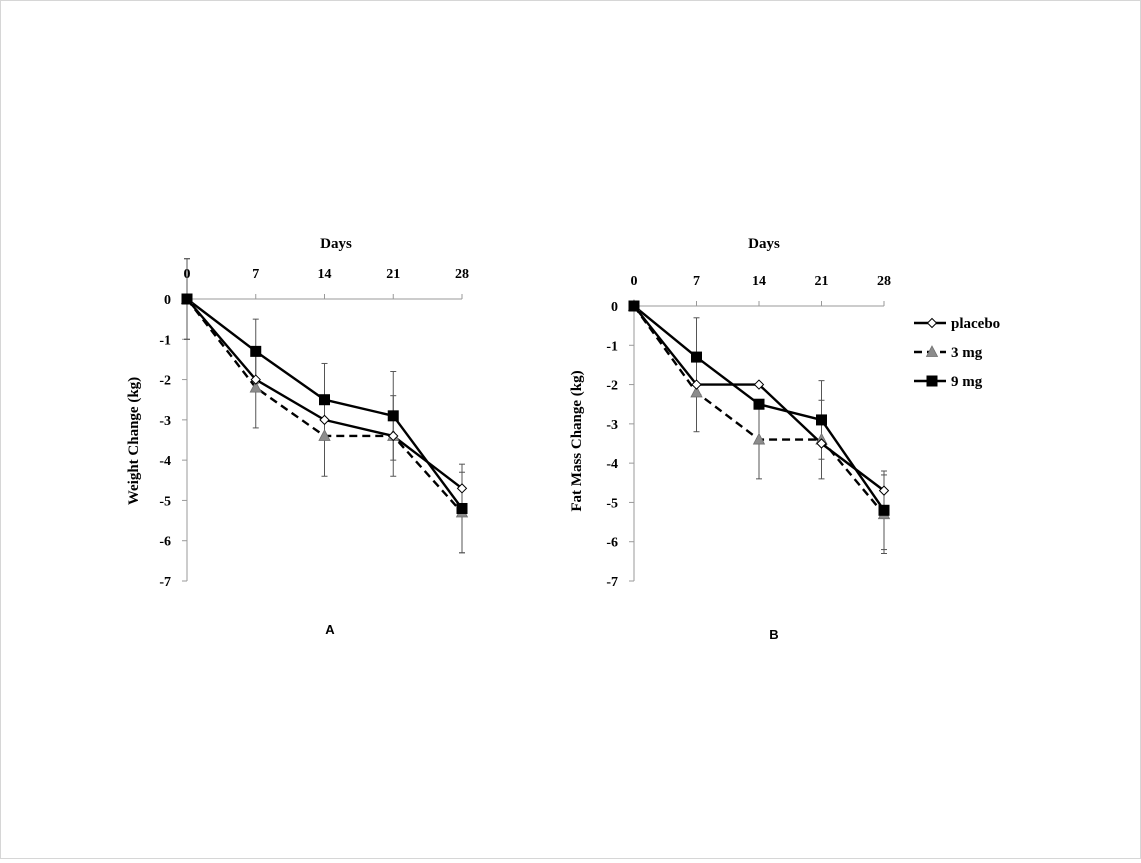 The height and width of the screenshot is (863, 1141). I want to click on panel-a-x-tick-label: 7, so click(255, 274).